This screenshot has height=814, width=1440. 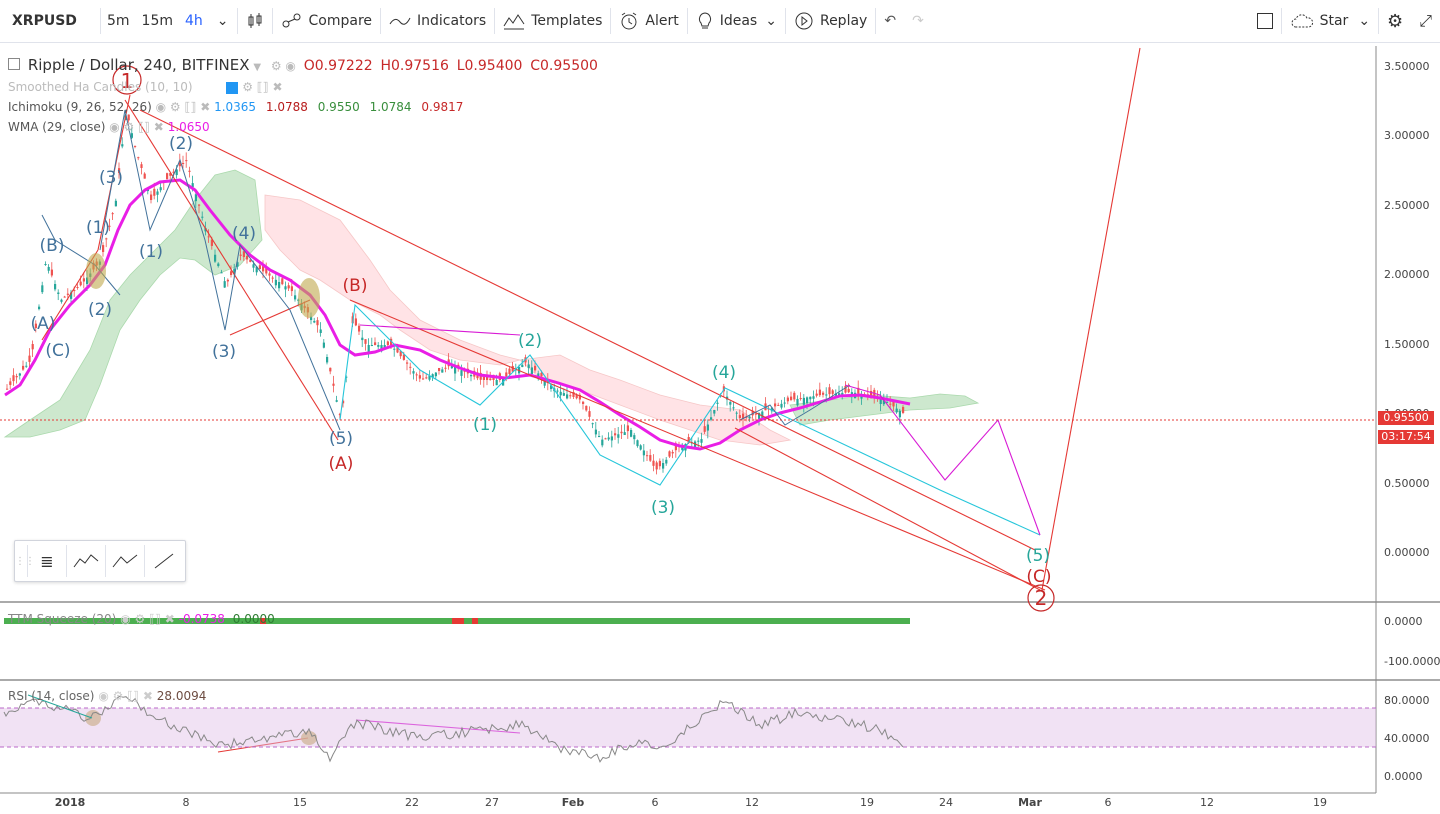 I want to click on rsi-legend: RSI (14, close) ◉ ⚙ ⟦⟧ ✖ 28.0094, so click(x=107, y=696).